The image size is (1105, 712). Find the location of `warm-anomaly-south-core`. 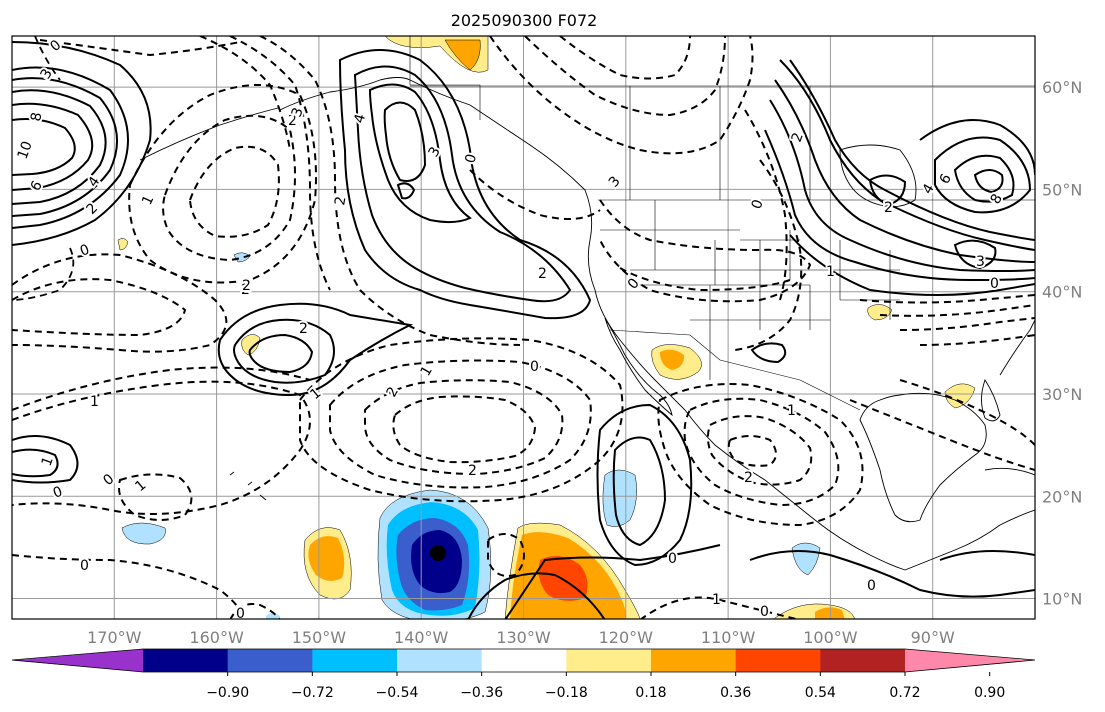

warm-anomaly-south-core is located at coordinates (830, 613).